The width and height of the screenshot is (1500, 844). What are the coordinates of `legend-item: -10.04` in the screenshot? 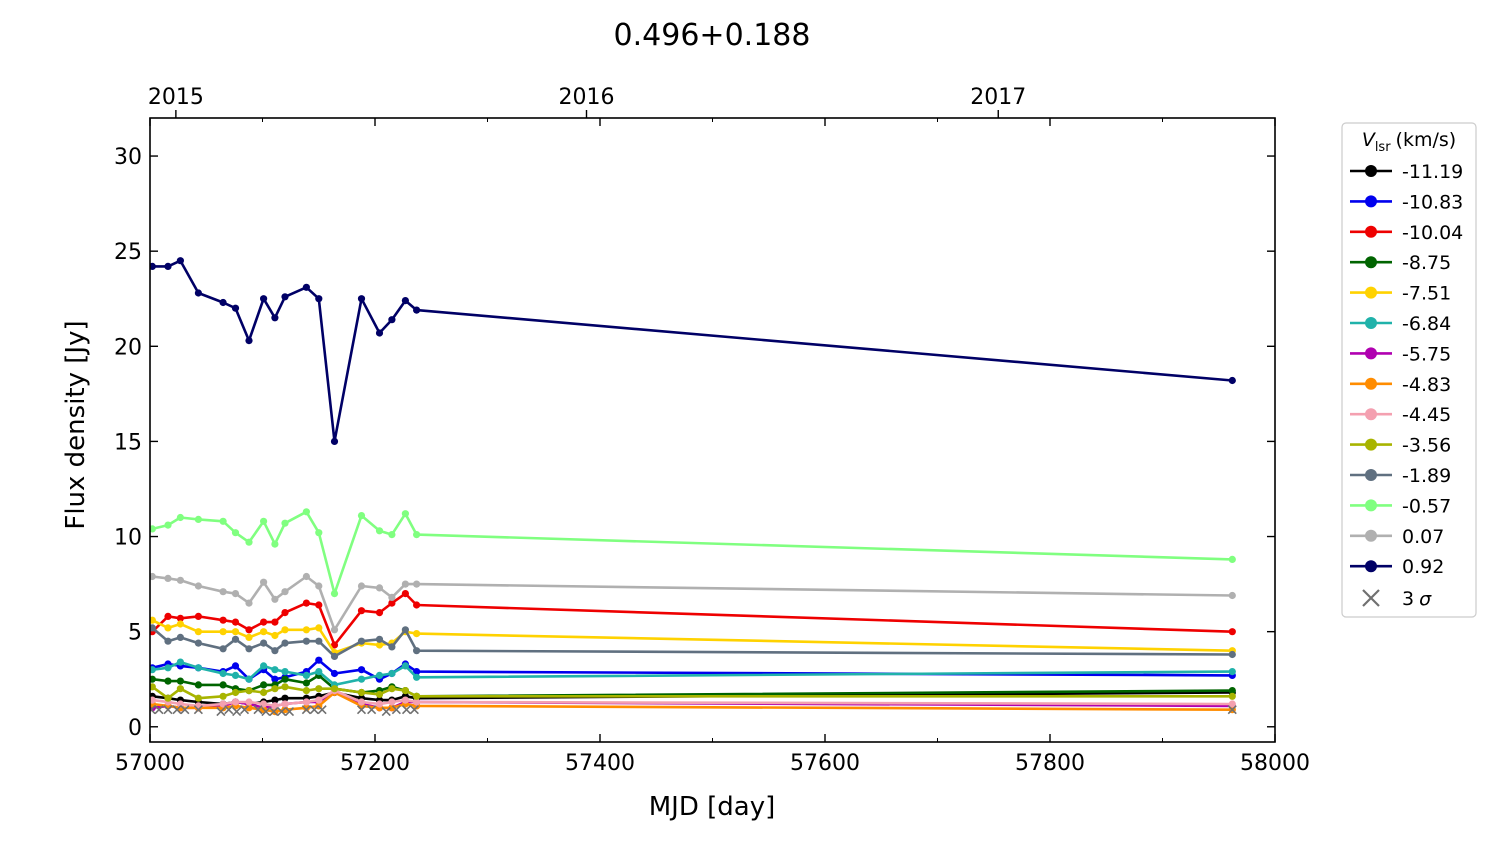 It's located at (1406, 233).